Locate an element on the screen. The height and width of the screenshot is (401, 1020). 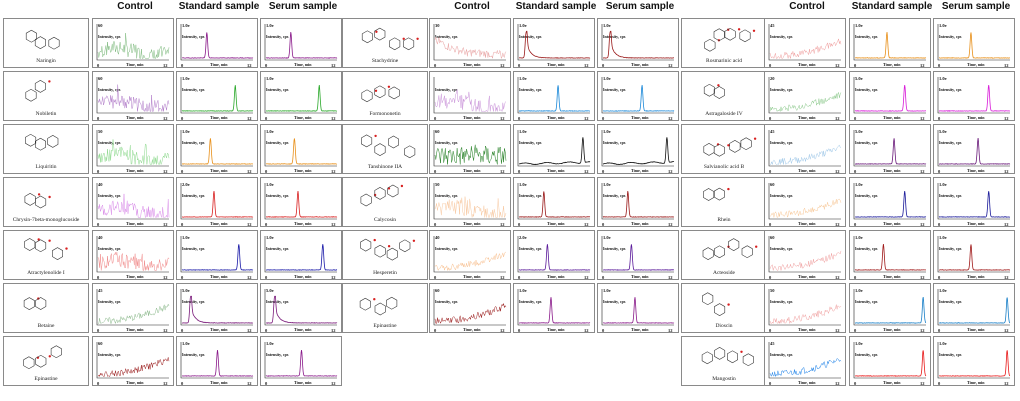
structure-cell: Naringin is located at coordinates (46, 43).